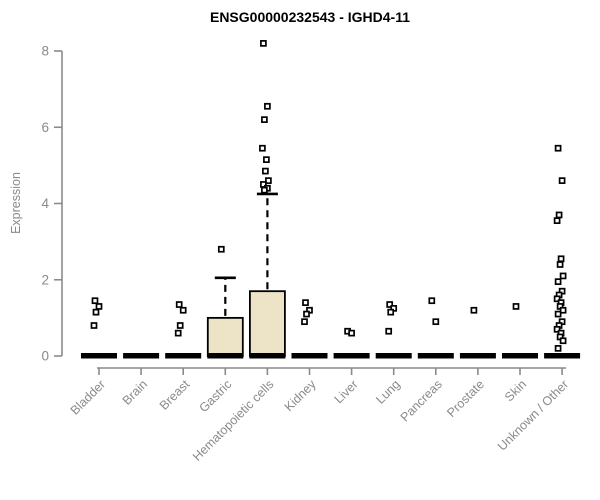 The image size is (600, 500). I want to click on x-tick-label: Skin, so click(515, 390).